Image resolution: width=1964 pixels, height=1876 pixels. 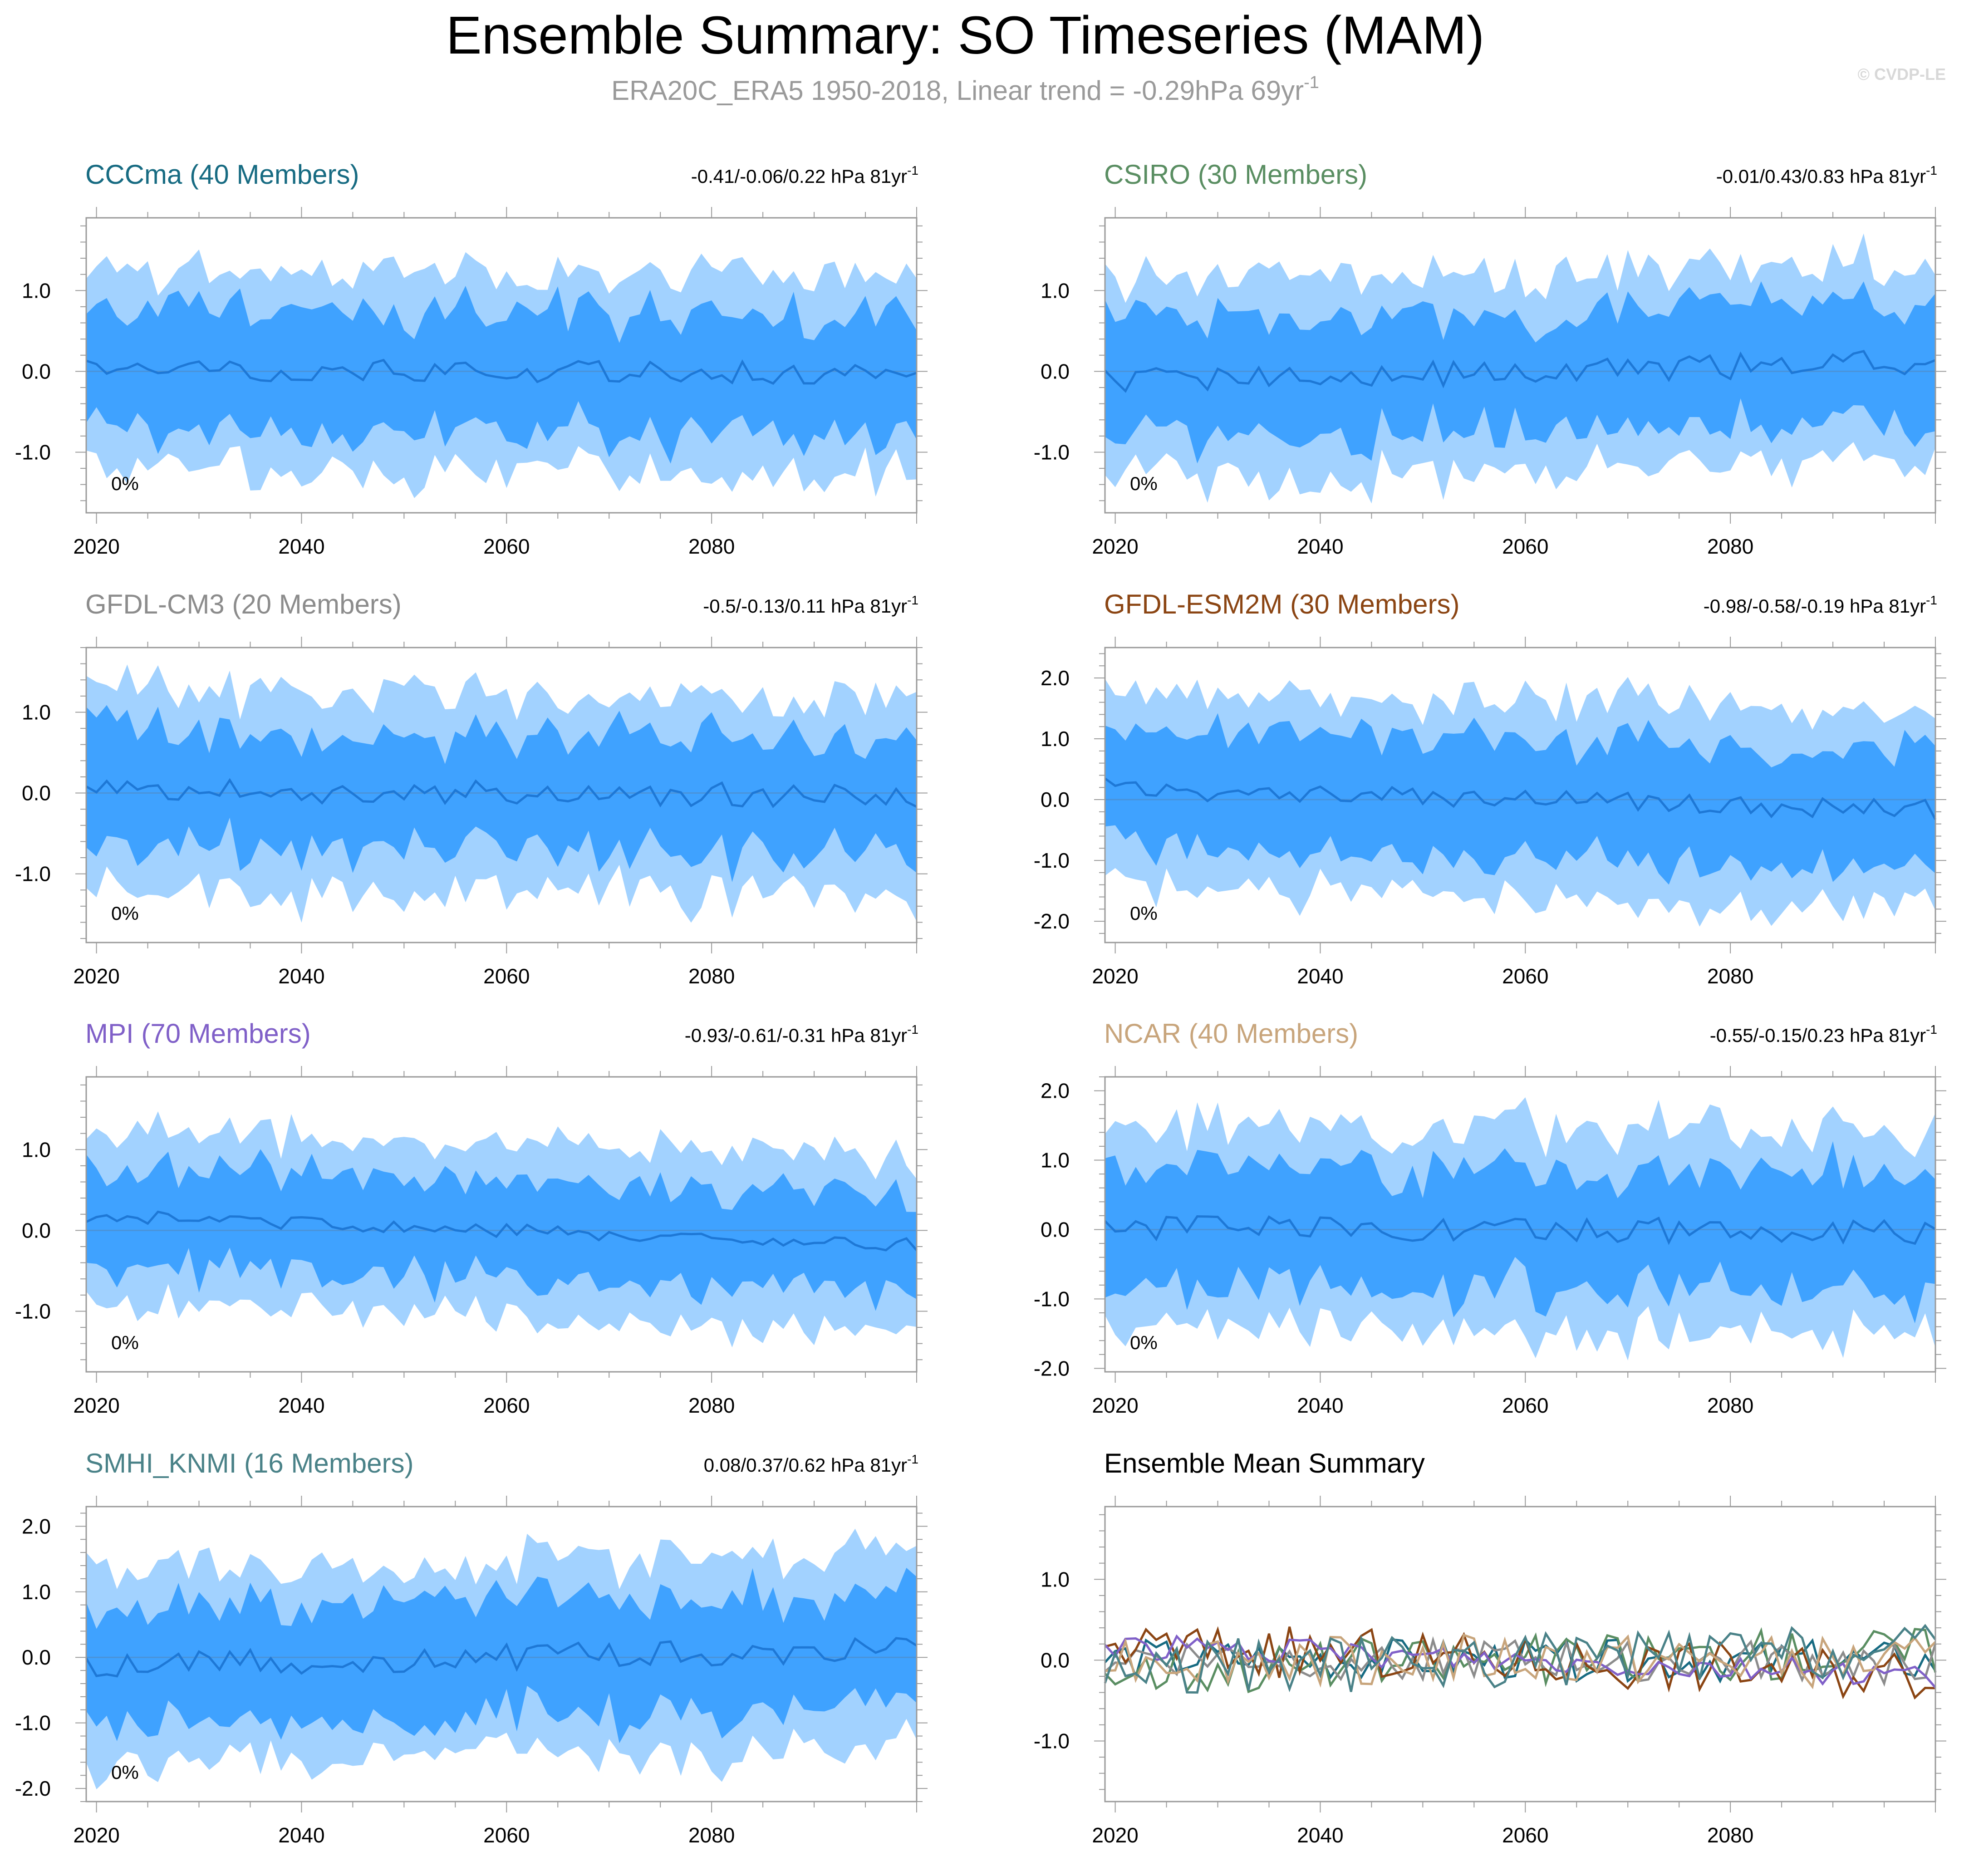 I want to click on trend-label: -0.5/-0.13/0.11 hPa 81yr-1, so click(x=811, y=605).